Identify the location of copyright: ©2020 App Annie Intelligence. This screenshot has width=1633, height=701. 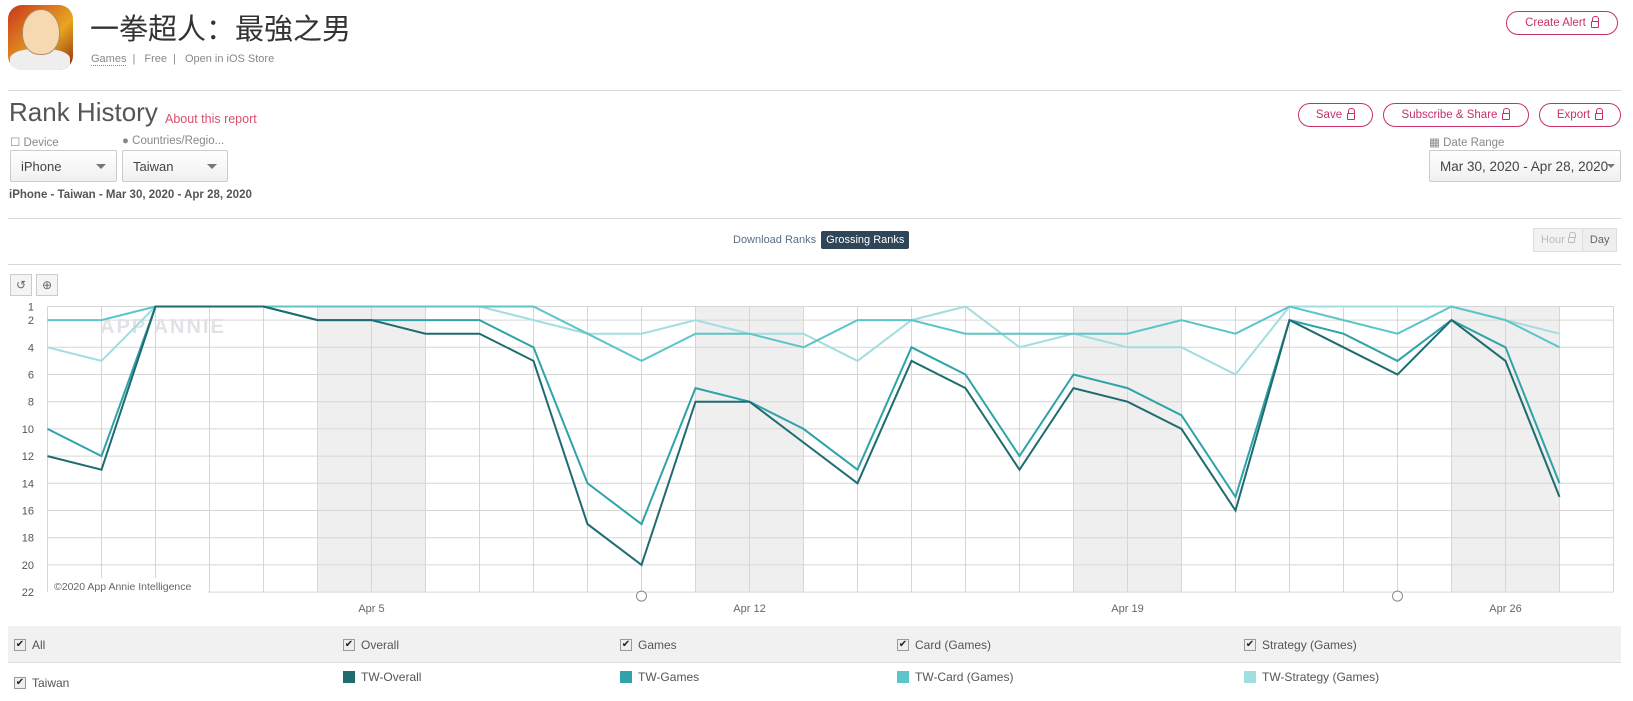
(123, 587).